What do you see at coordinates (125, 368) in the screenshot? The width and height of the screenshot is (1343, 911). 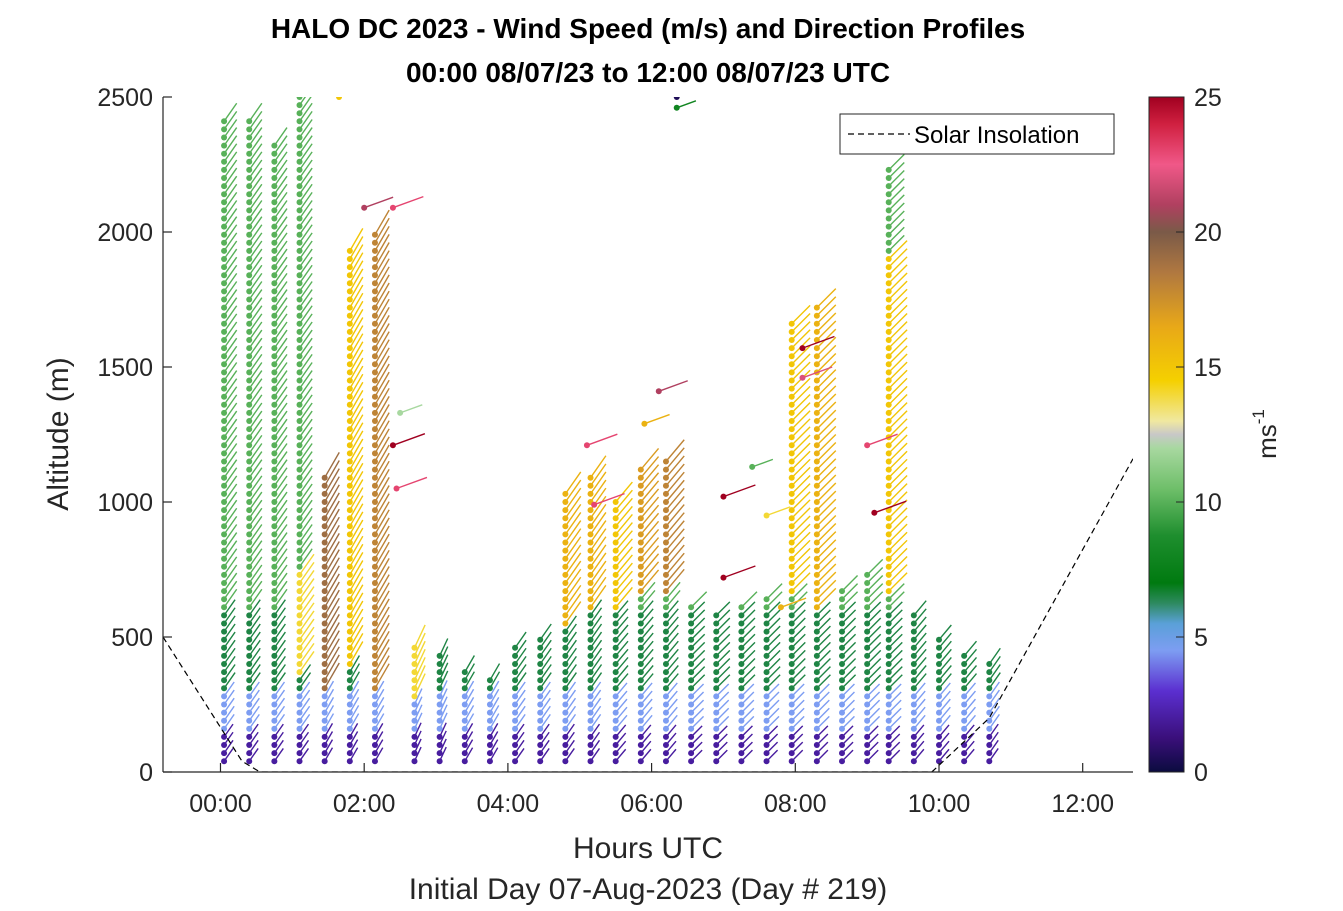 I see `y-tick-label: 1500` at bounding box center [125, 368].